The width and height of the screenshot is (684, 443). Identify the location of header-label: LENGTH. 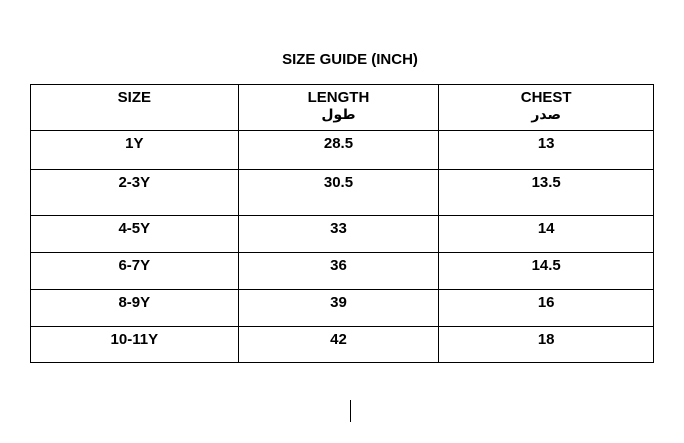
(338, 97).